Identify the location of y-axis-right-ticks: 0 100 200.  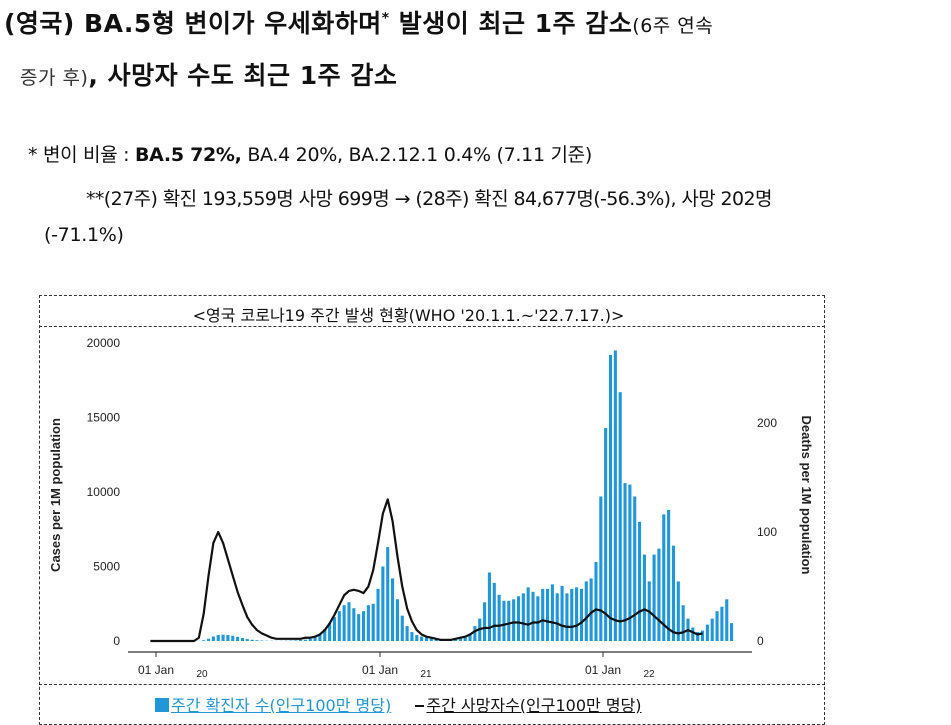
(767, 532).